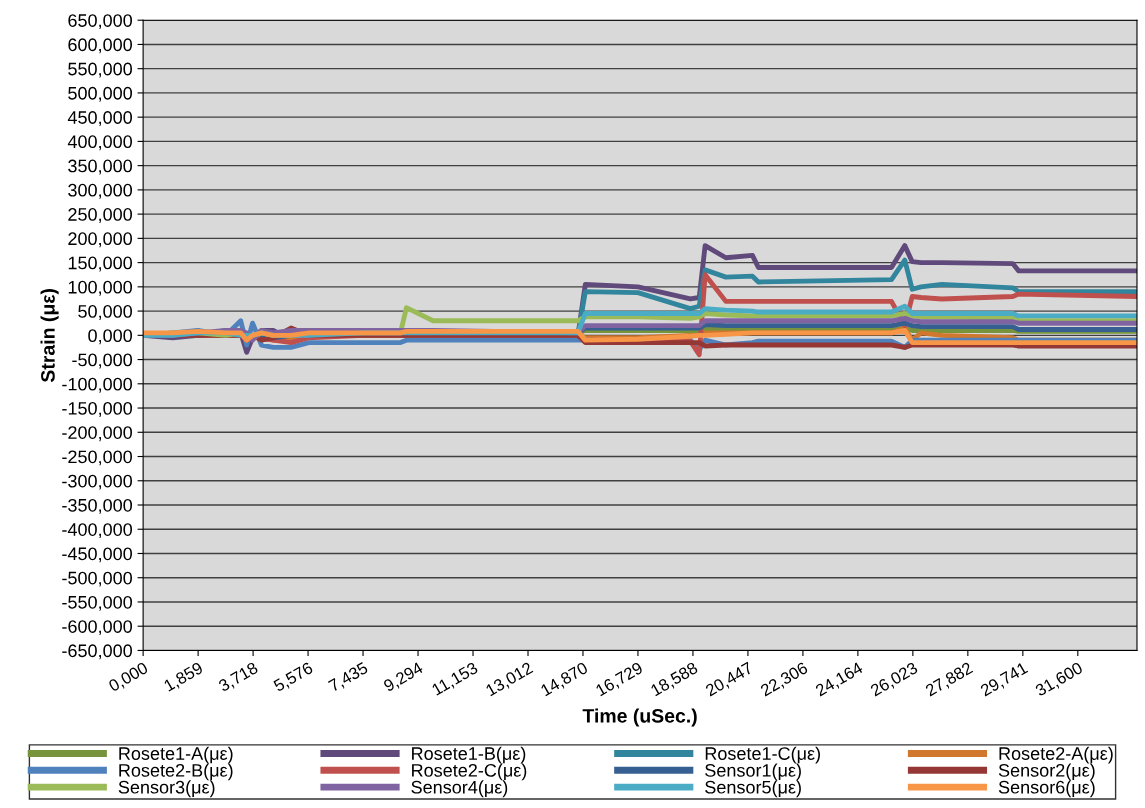  Describe the element at coordinates (100, 22) in the screenshot. I see `y-tick-label: 650,000` at that location.